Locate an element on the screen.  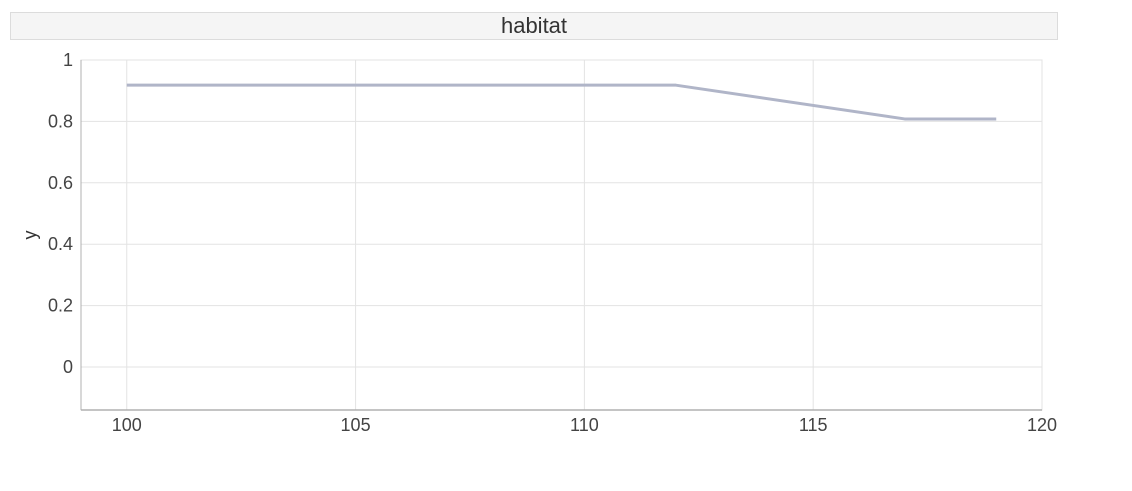
x-tick-label: 115 is located at coordinates (813, 425).